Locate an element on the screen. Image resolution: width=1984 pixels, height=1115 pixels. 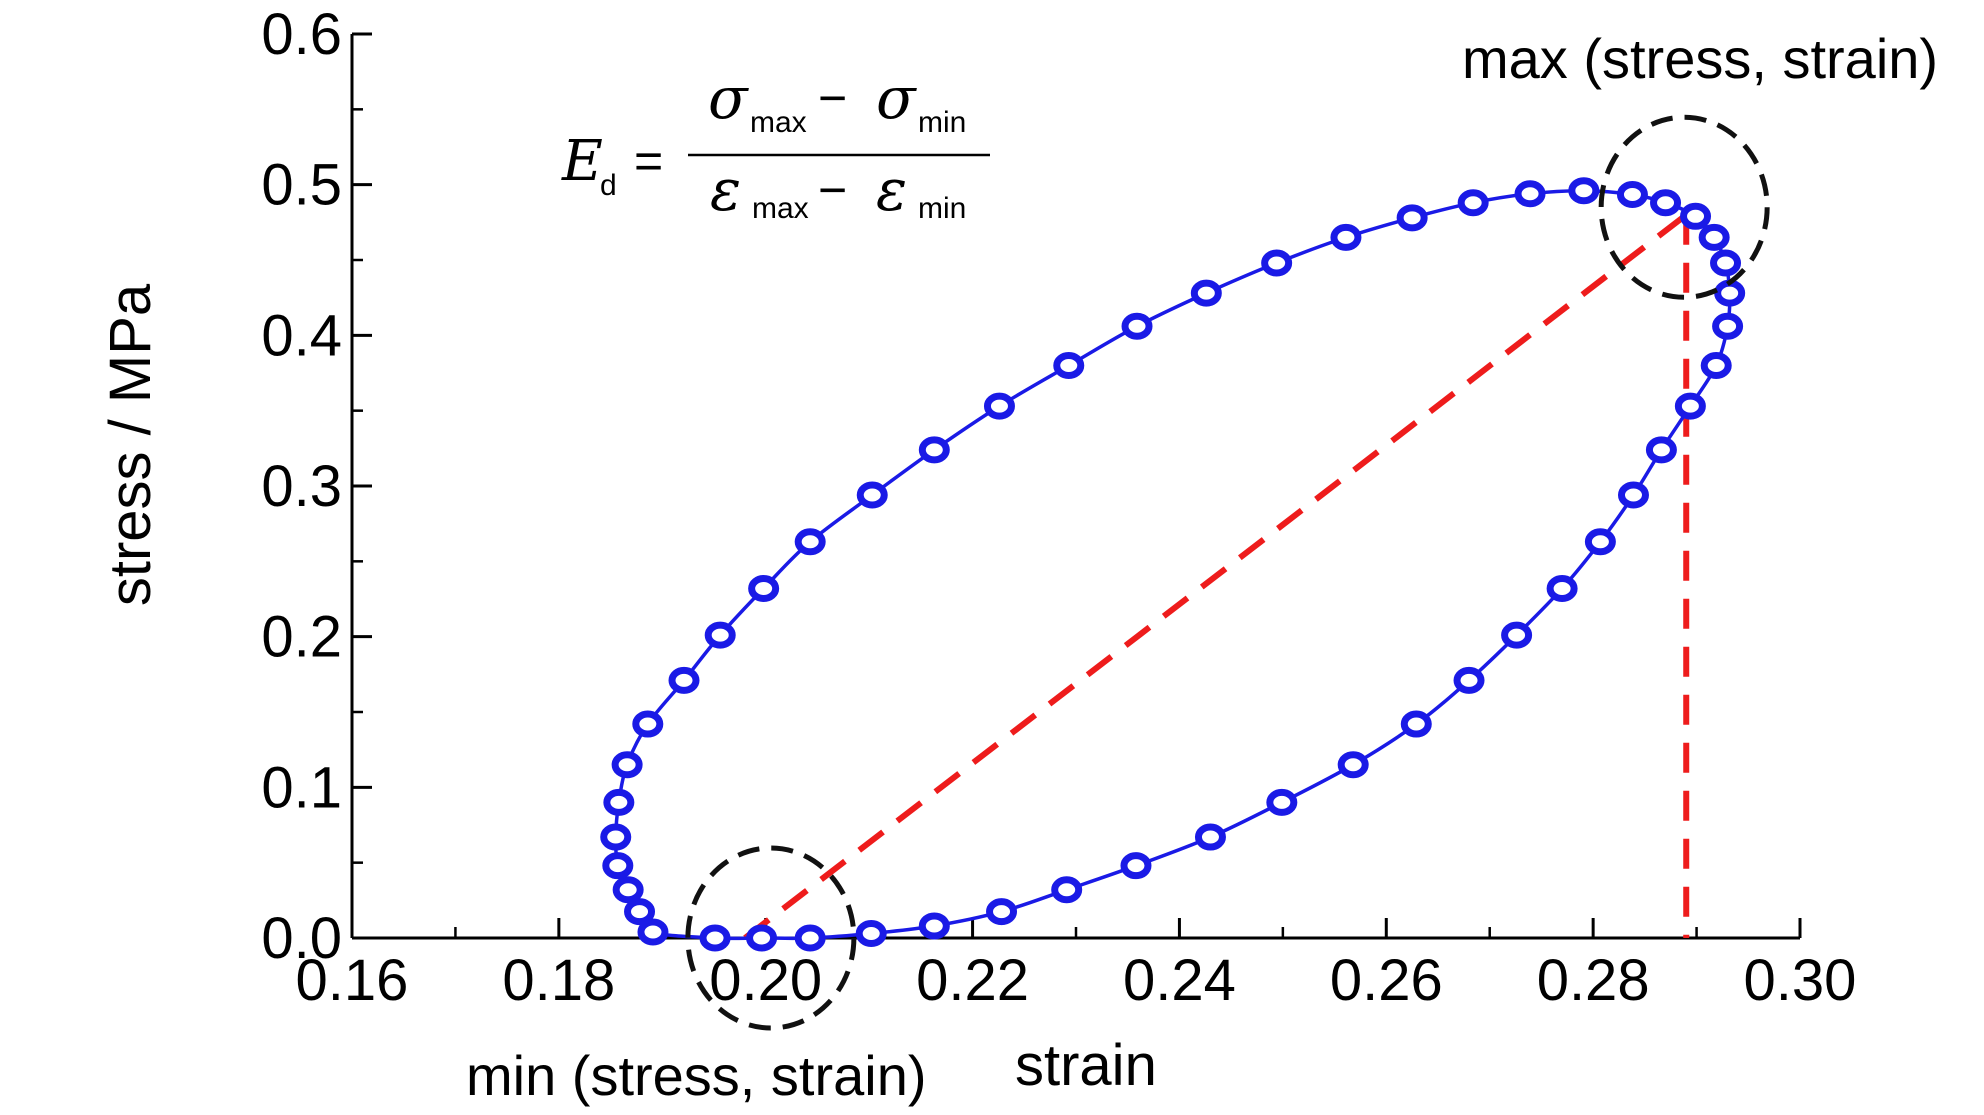
min-highlight-circle is located at coordinates (771, 938).